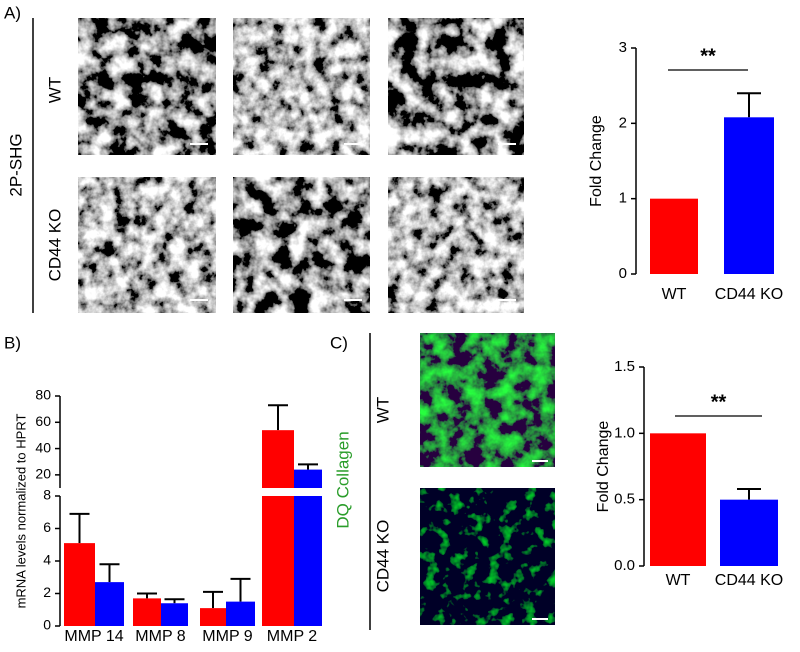 The image size is (800, 652). I want to click on method-label: 2P-SHG, so click(15, 164).